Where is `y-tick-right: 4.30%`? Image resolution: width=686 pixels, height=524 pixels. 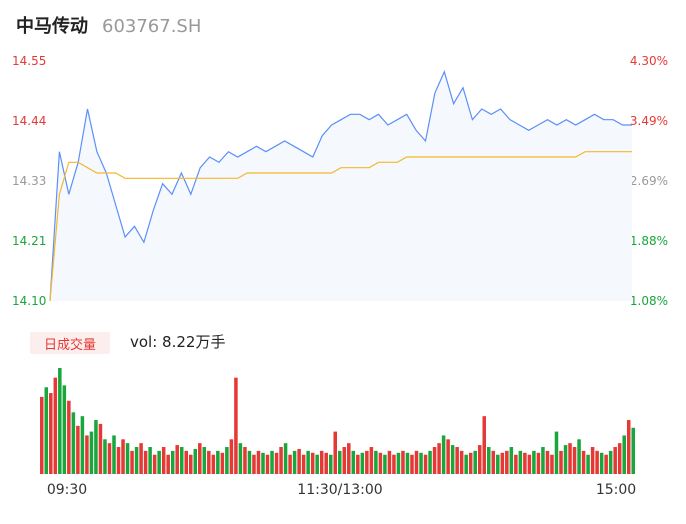
y-tick-right: 4.30% is located at coordinates (649, 61).